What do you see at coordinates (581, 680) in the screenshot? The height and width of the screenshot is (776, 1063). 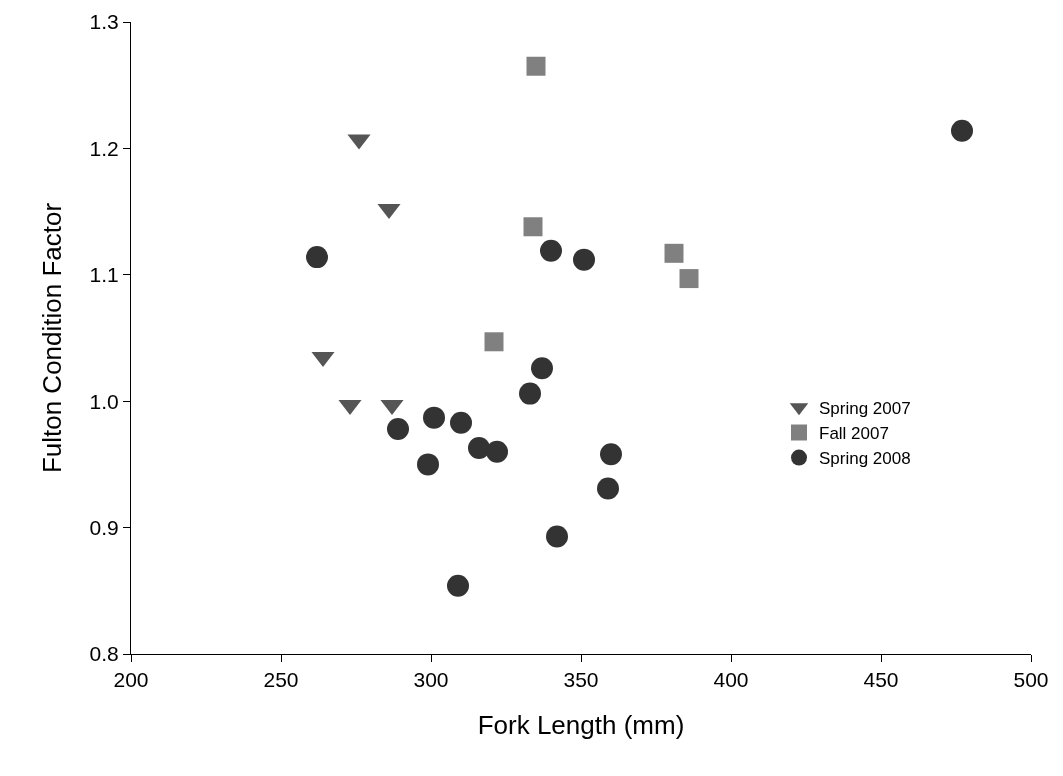 I see `x-tick-label: 350` at bounding box center [581, 680].